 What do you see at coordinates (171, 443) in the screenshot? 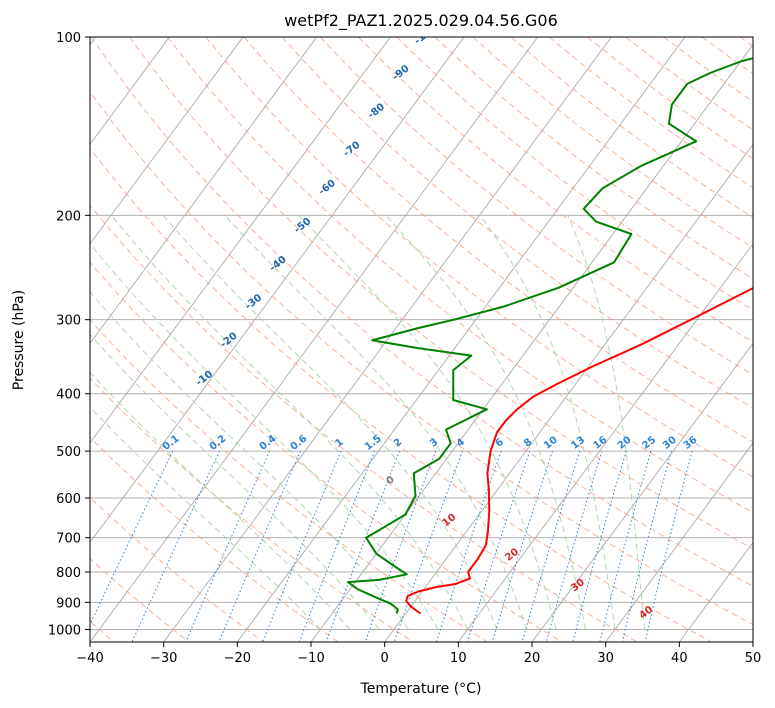
I see `mixing-ratio-label: 0.1` at bounding box center [171, 443].